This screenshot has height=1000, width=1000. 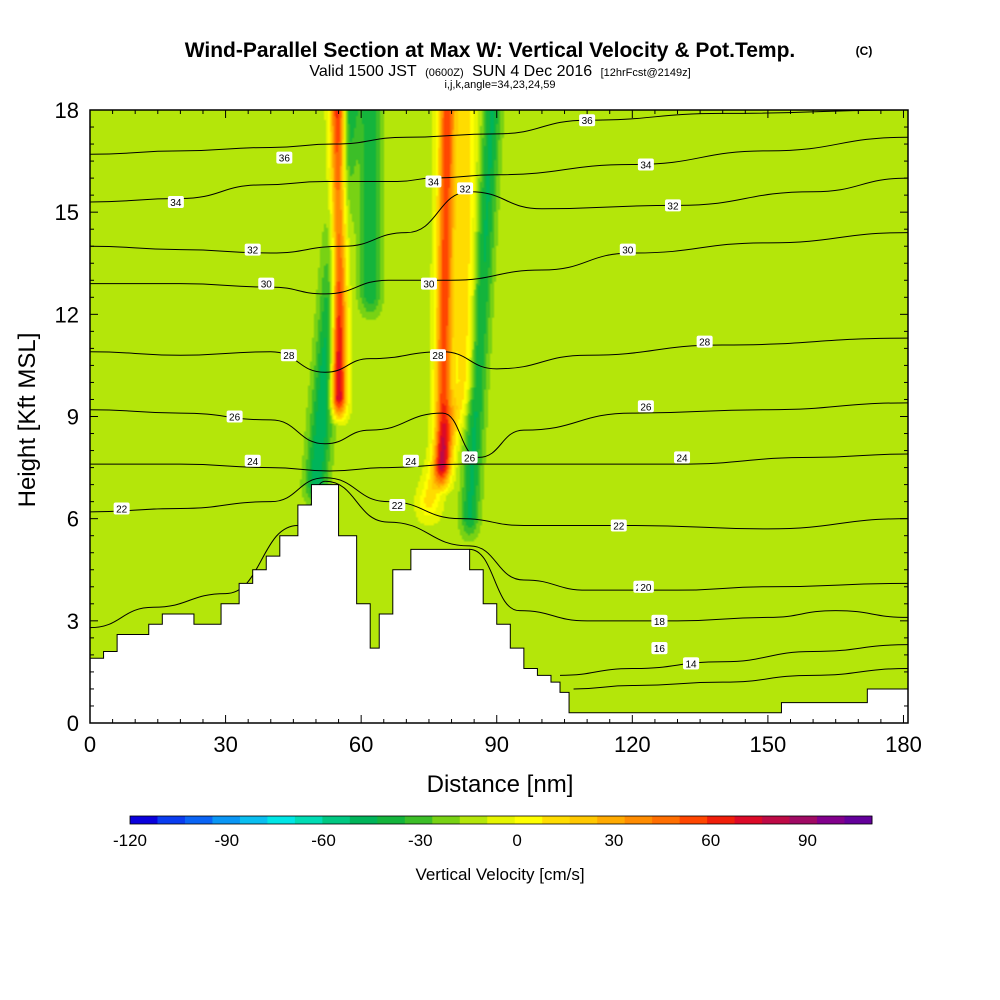 What do you see at coordinates (532, 71) in the screenshot?
I see `valid-date: SUN 4 Dec 2016` at bounding box center [532, 71].